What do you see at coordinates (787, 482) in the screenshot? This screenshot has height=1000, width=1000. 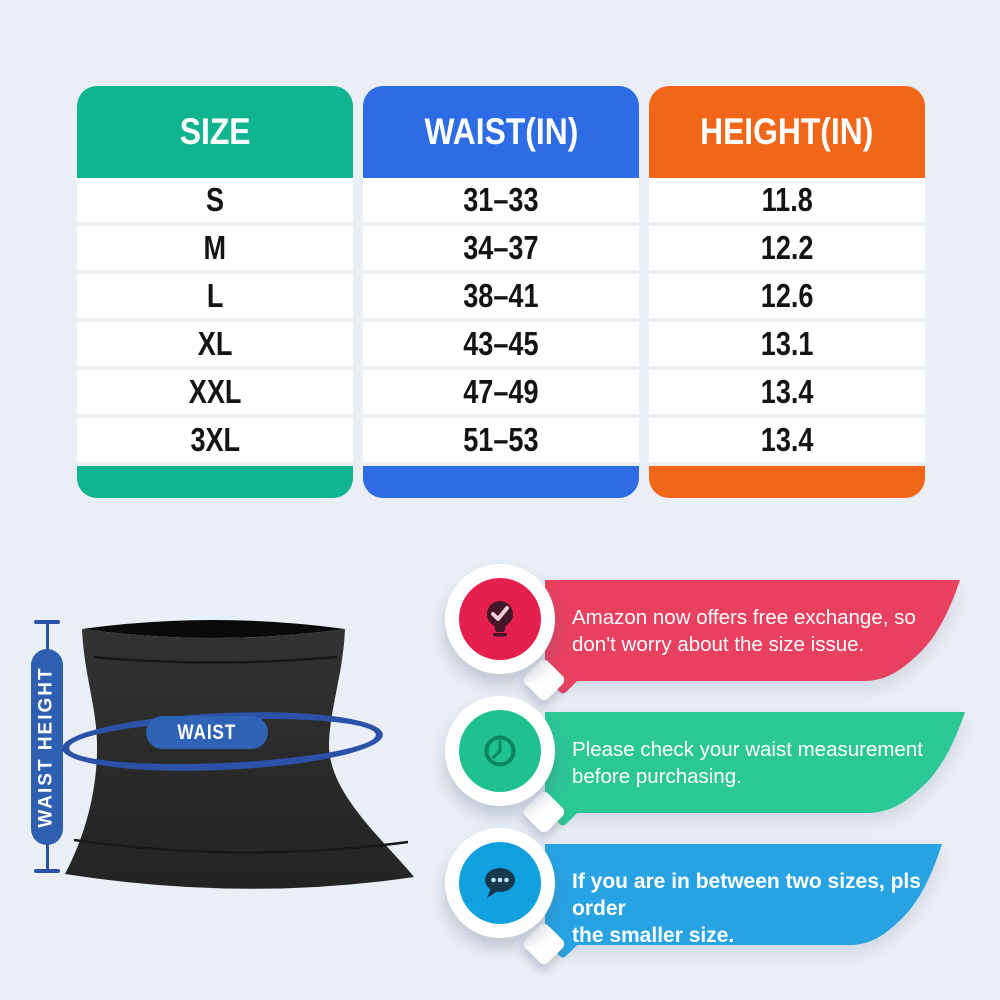 I see `column-footer-height` at bounding box center [787, 482].